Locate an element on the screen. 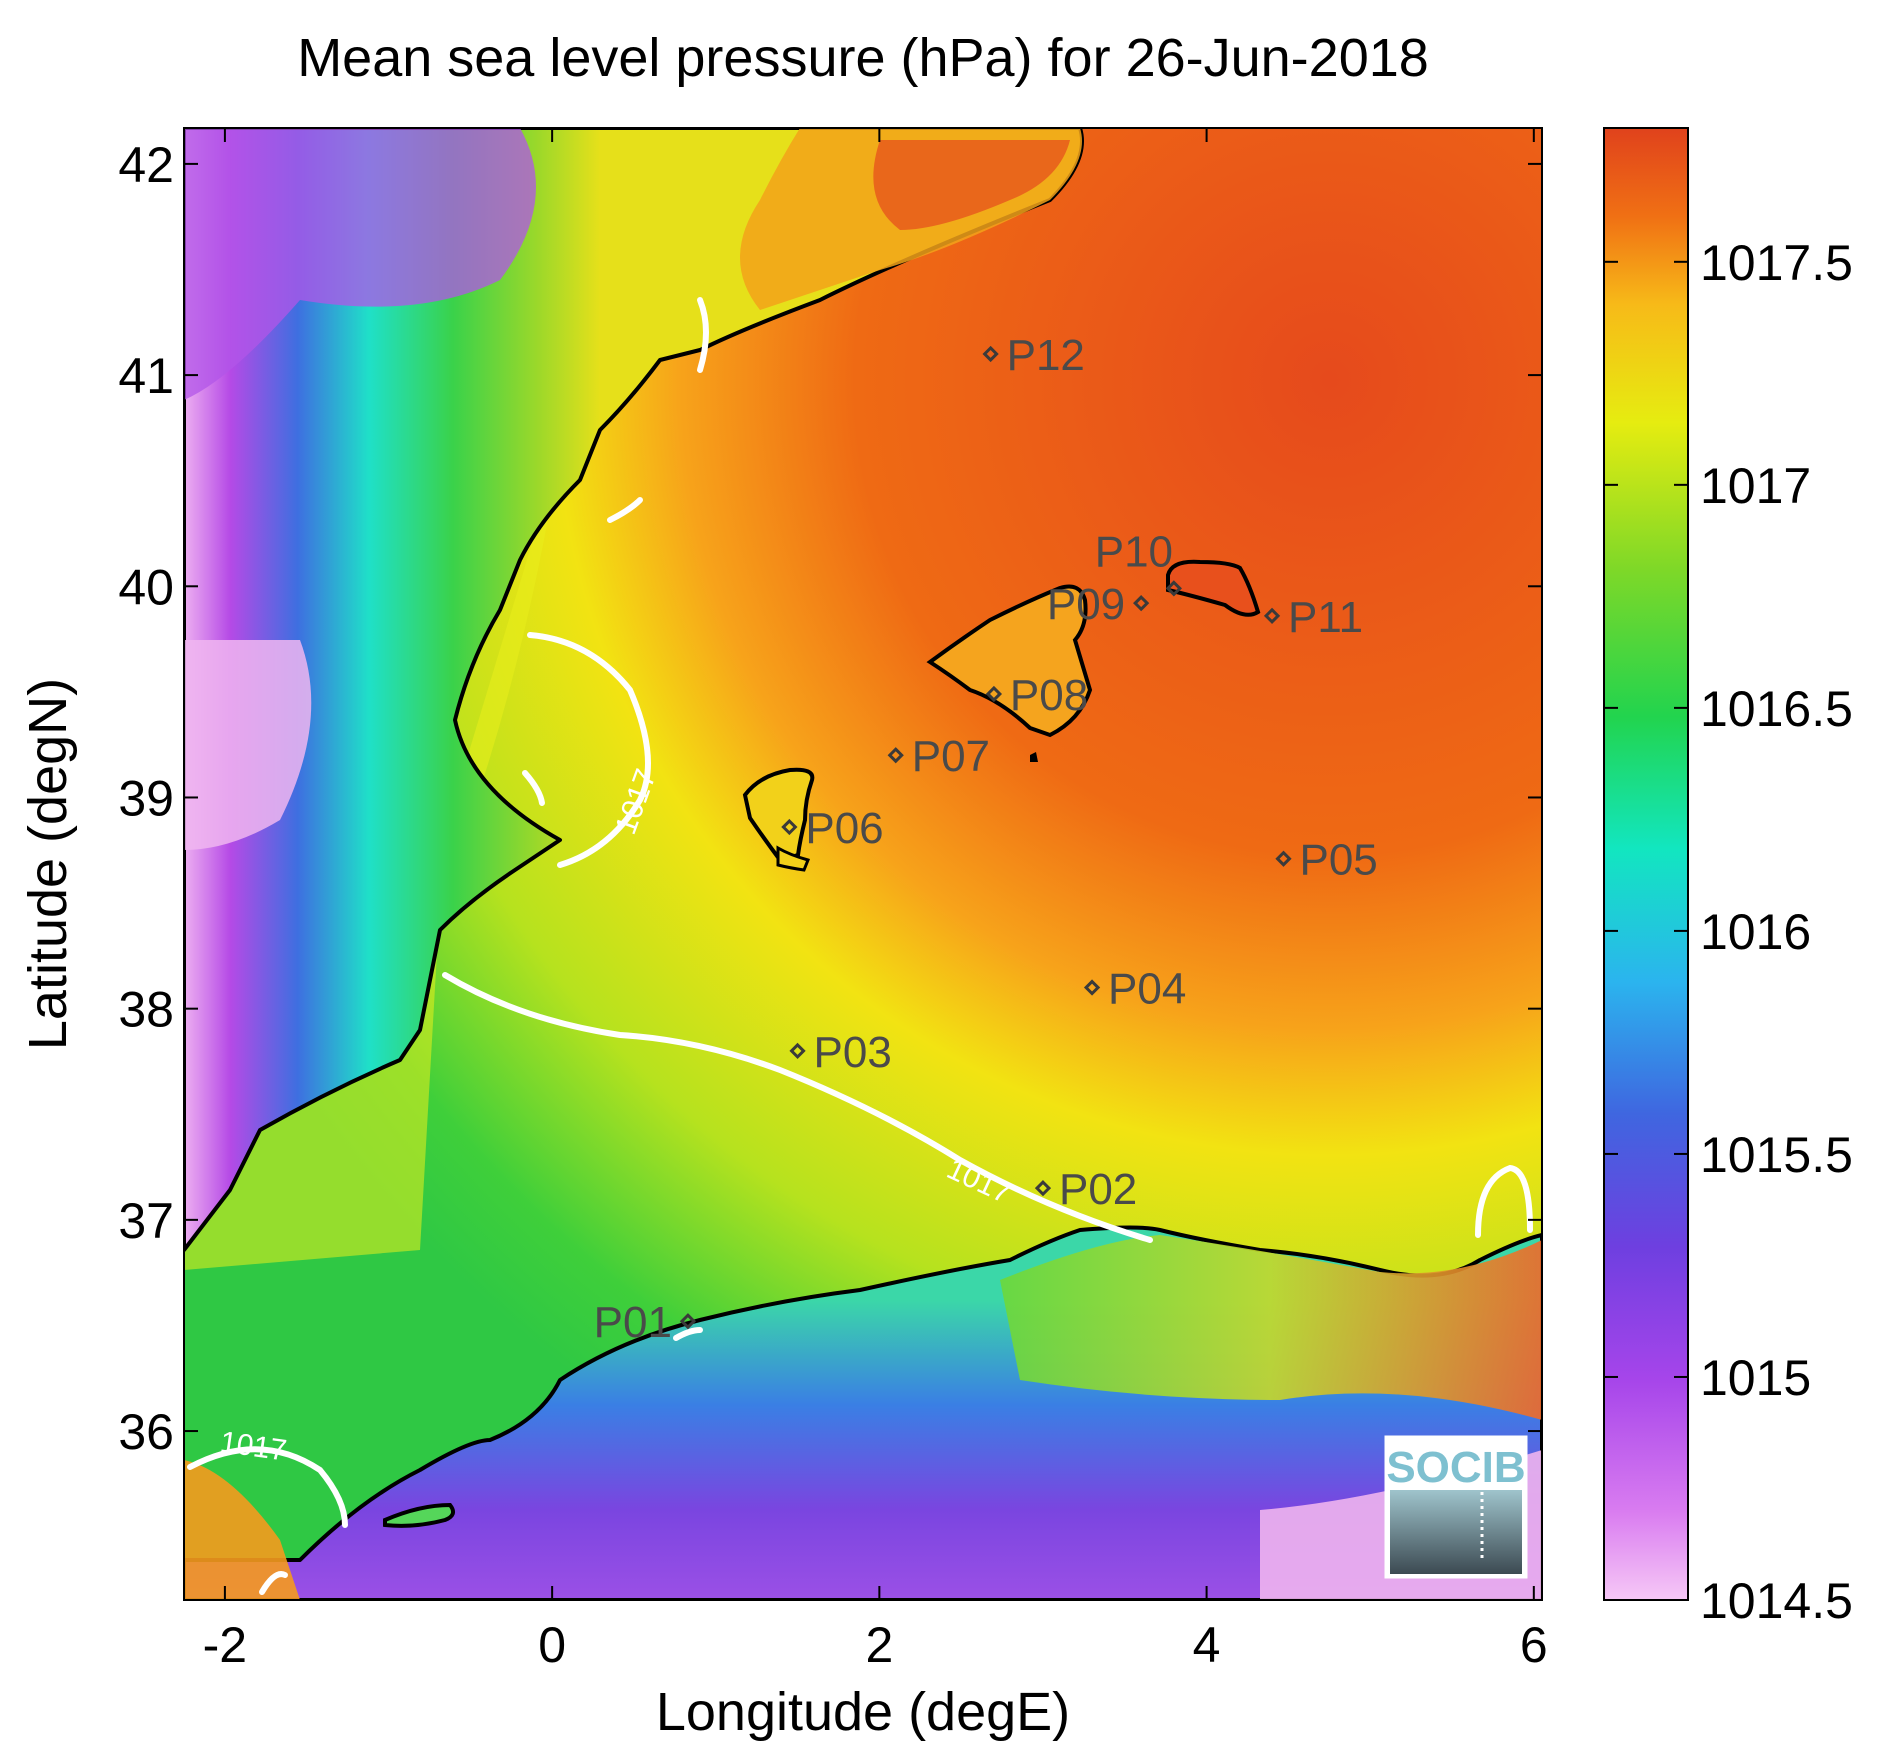 Image resolution: width=1904 pixels, height=1763 pixels. y-axis-label: Latitude (degN) is located at coordinates (48, 864).